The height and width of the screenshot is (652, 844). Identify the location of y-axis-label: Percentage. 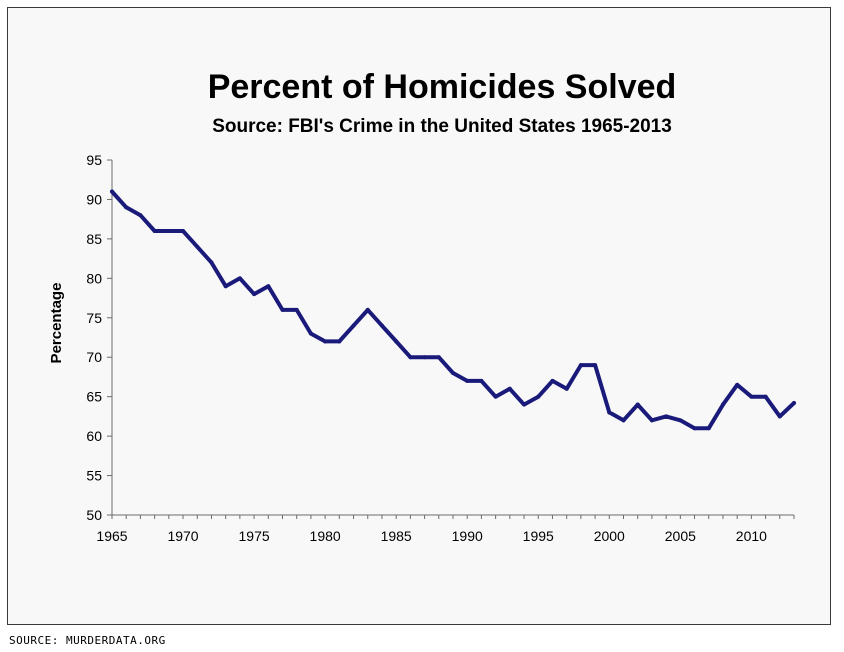
(56, 323).